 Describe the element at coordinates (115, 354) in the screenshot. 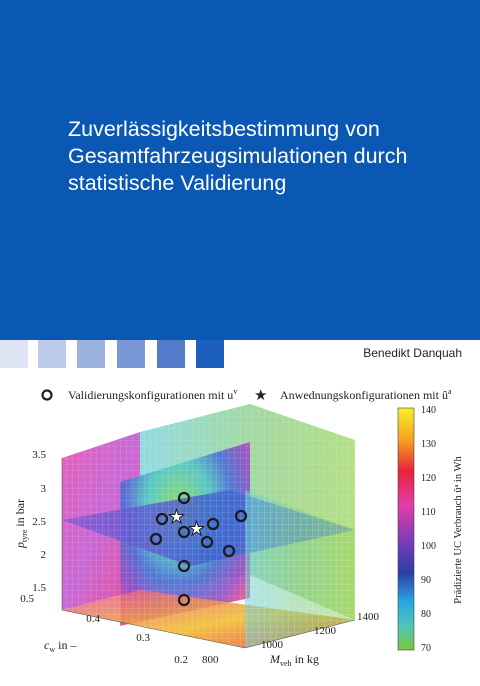

I see `color-swatches` at that location.